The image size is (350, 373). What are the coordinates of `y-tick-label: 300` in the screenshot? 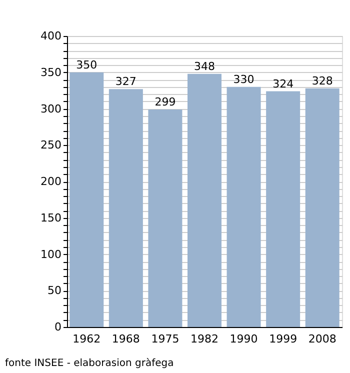 It's located at (51, 109).